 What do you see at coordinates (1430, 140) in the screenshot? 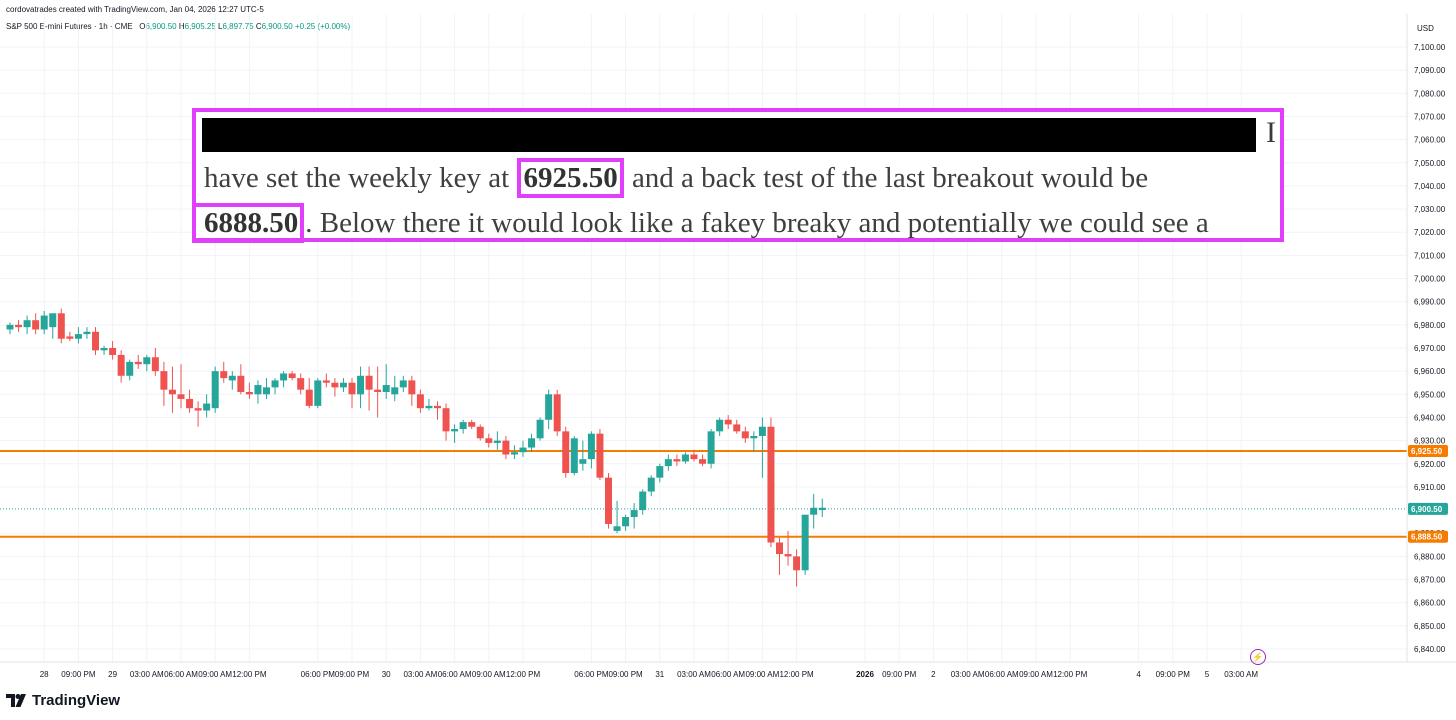
I see `price-tick-label: 7,060.00` at bounding box center [1430, 140].